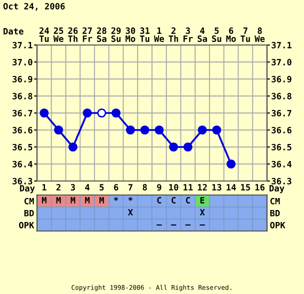  What do you see at coordinates (231, 187) in the screenshot?
I see `x-tick-label: 14` at bounding box center [231, 187].